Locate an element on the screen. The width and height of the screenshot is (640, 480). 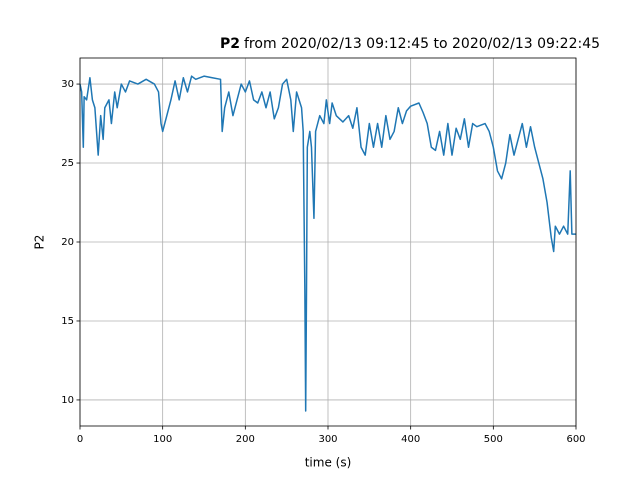
x-tick-label: 300 is located at coordinates (327, 439).